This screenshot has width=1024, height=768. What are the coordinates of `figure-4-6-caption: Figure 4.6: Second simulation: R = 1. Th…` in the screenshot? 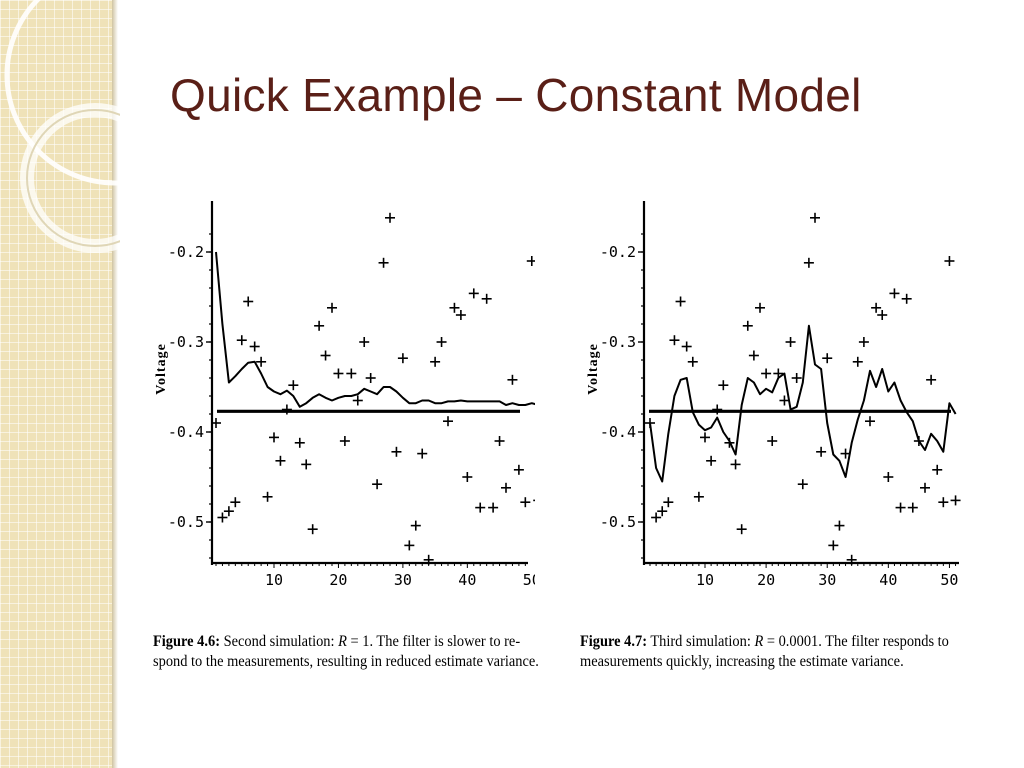 It's located at (346, 652).